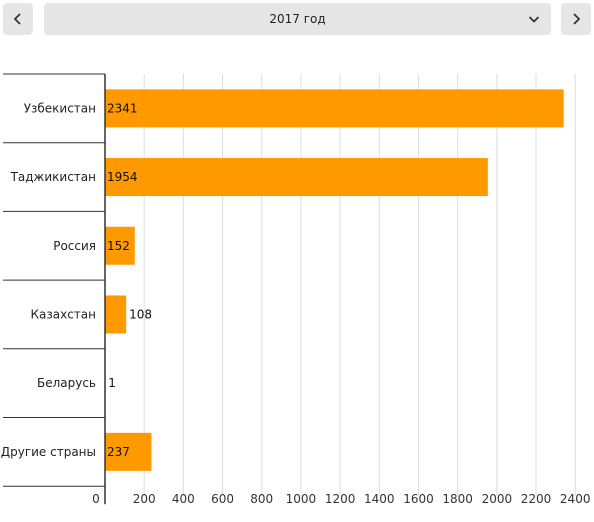 The width and height of the screenshot is (594, 522). I want to click on value-label-3: 108, so click(140, 314).